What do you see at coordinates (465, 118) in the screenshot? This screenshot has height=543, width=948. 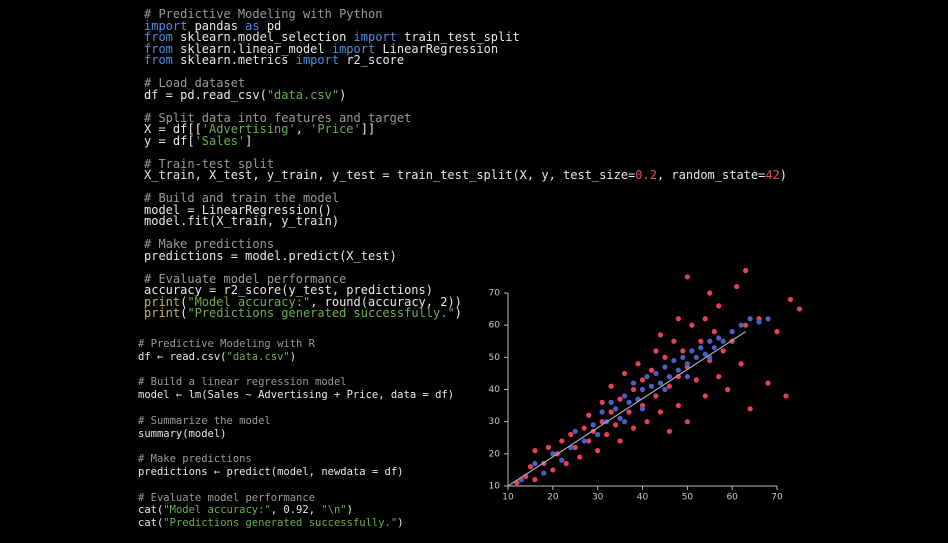 I see `code-line: # Split data into features and target` at bounding box center [465, 118].